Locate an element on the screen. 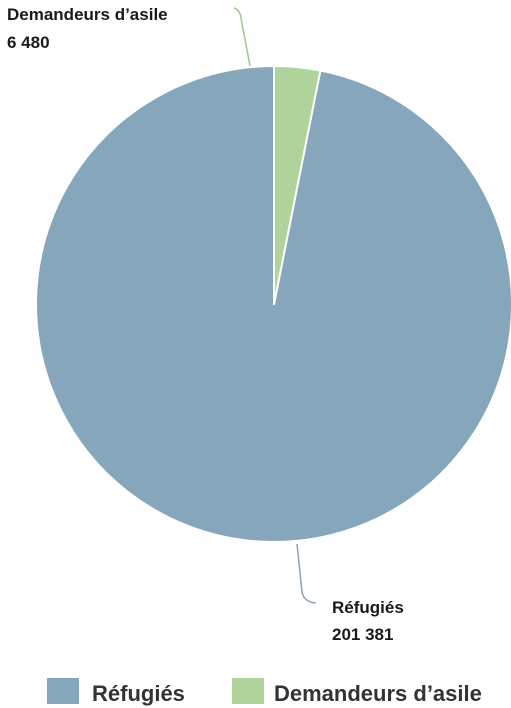 This screenshot has width=511, height=708. slice-value-refugies: 201 381 is located at coordinates (362, 634).